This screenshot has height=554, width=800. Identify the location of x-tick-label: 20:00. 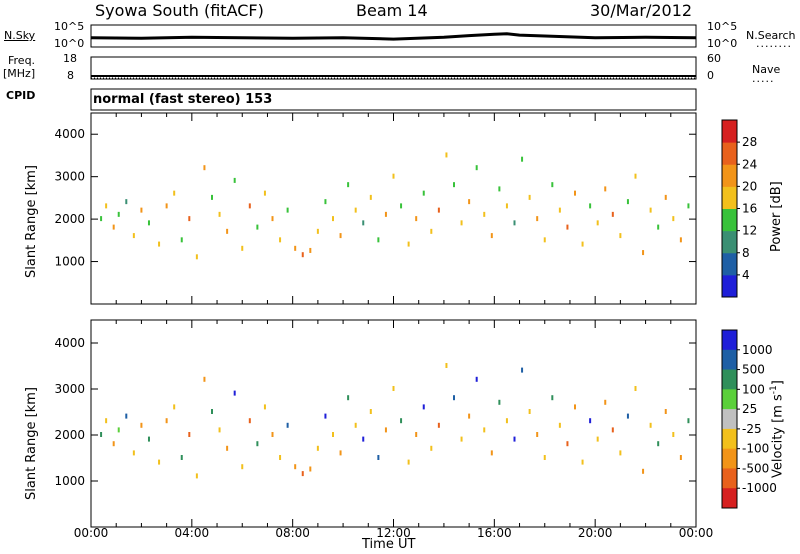
(595, 533).